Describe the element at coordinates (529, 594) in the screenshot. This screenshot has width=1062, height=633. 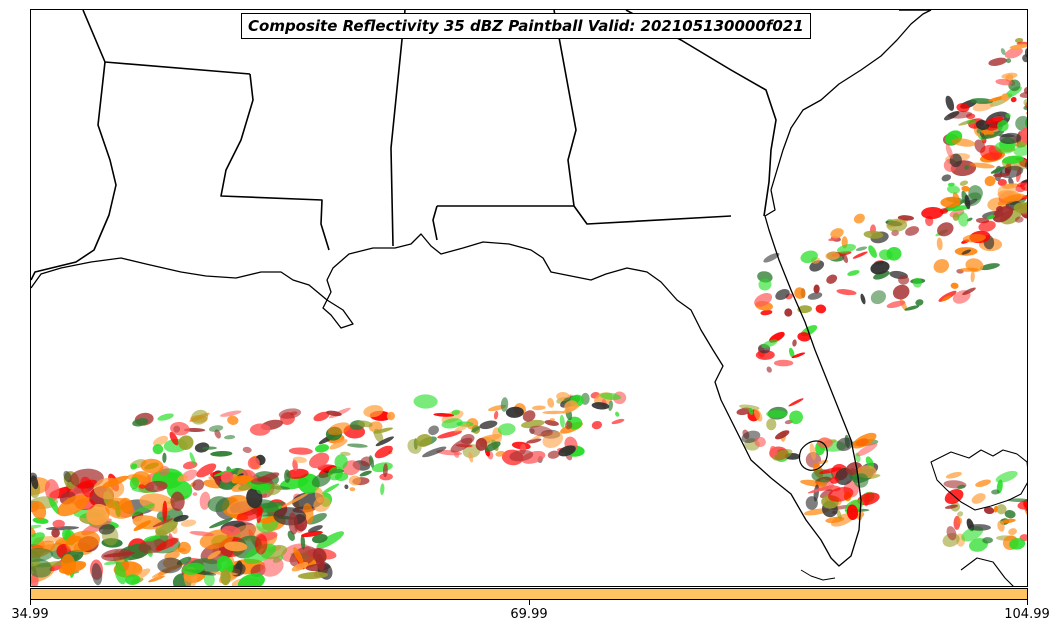
I see `colorbar` at that location.